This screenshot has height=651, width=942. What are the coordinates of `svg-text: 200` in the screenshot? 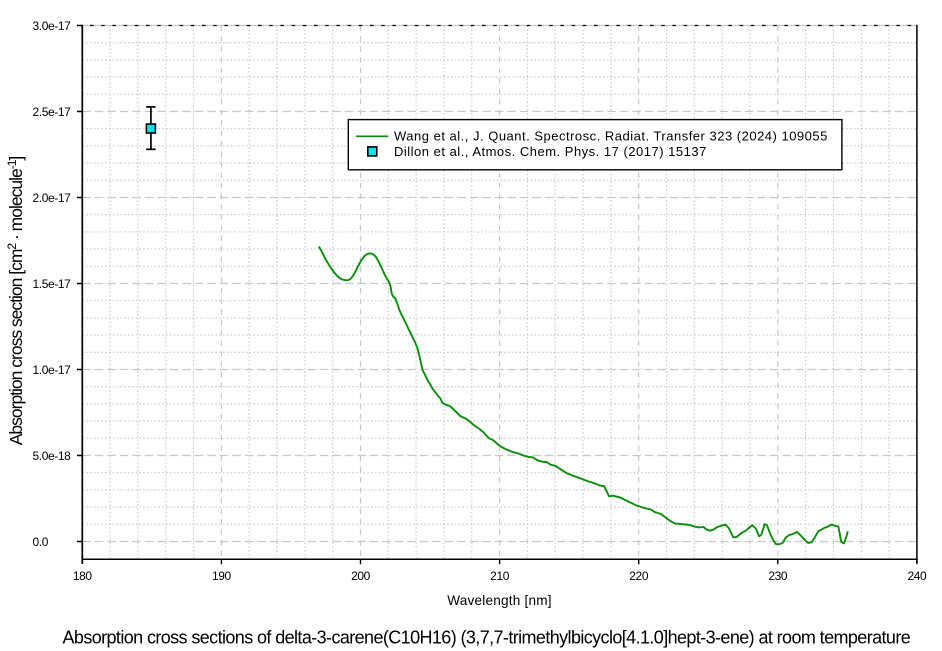 It's located at (361, 576).